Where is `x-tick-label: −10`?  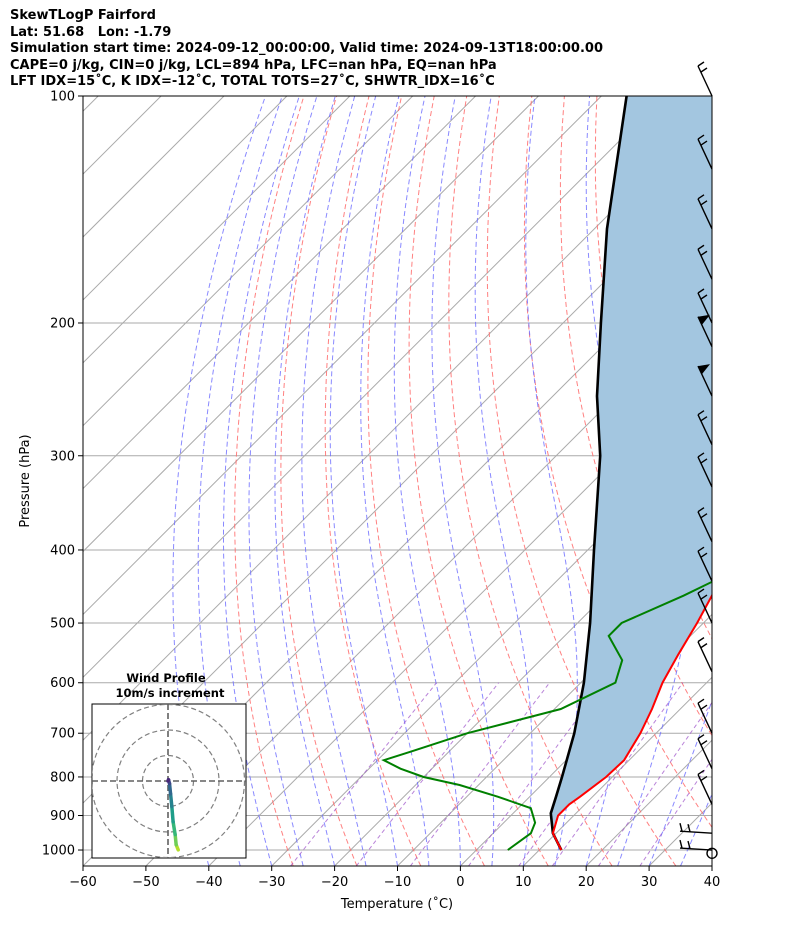
x-tick-label: −10 is located at coordinates (397, 882).